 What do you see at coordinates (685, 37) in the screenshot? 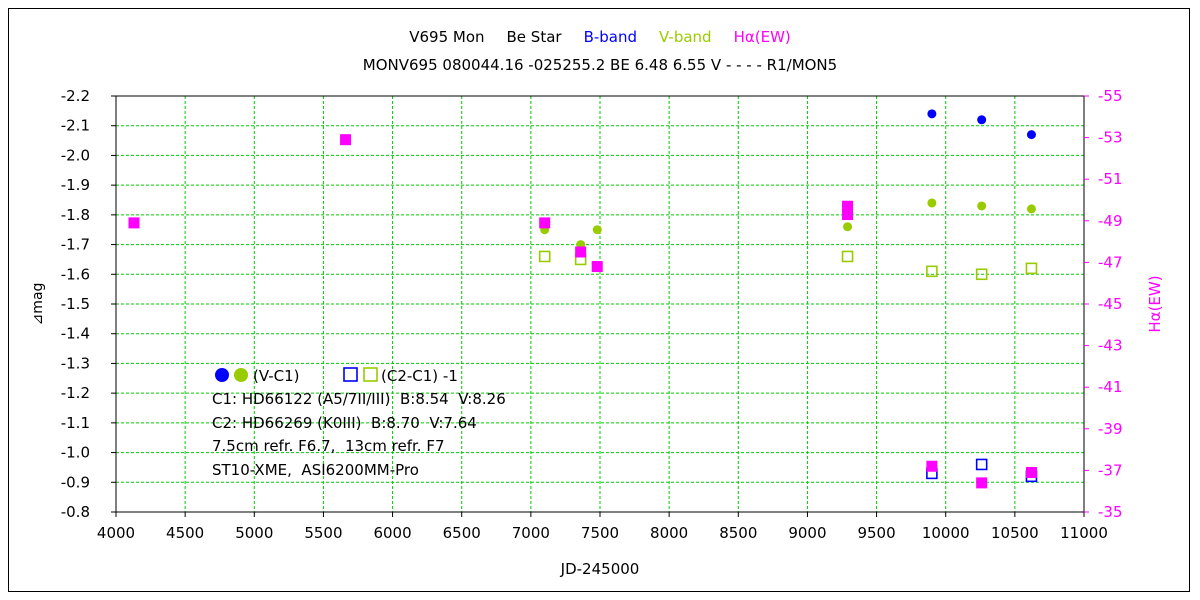
I see `title-part-3: V-band` at bounding box center [685, 37].